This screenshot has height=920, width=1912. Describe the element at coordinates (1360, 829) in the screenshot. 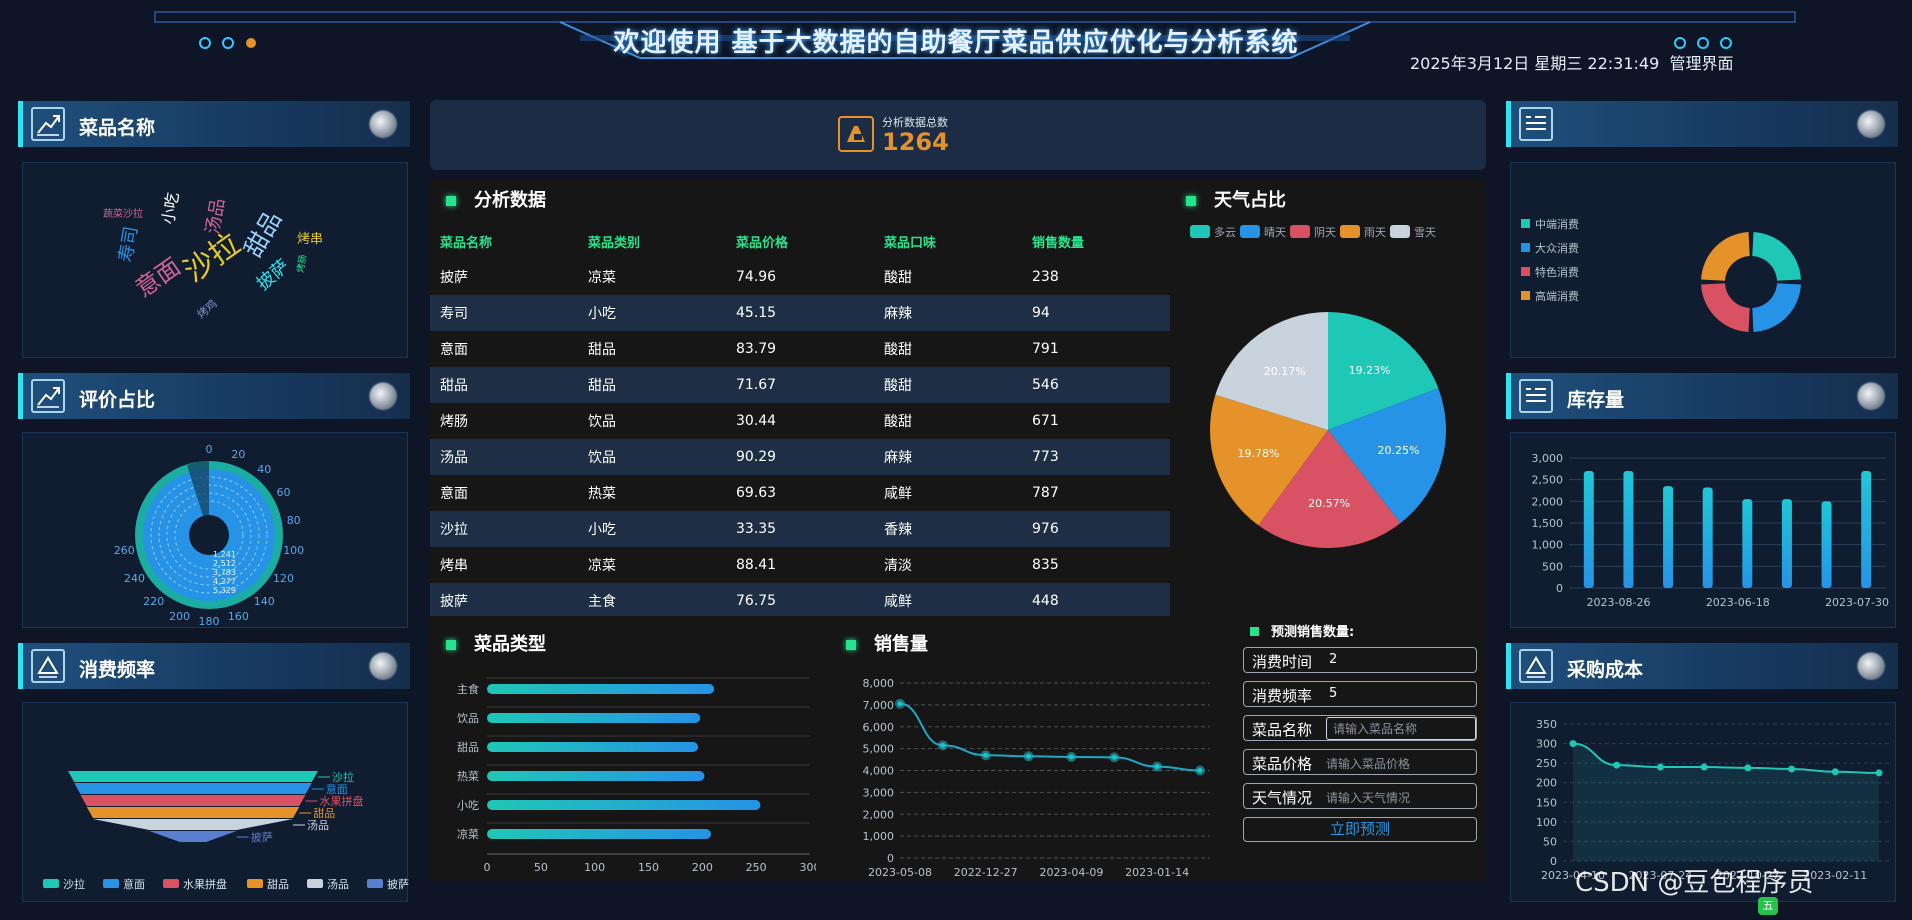

I see `predict-button: 立即预测` at that location.